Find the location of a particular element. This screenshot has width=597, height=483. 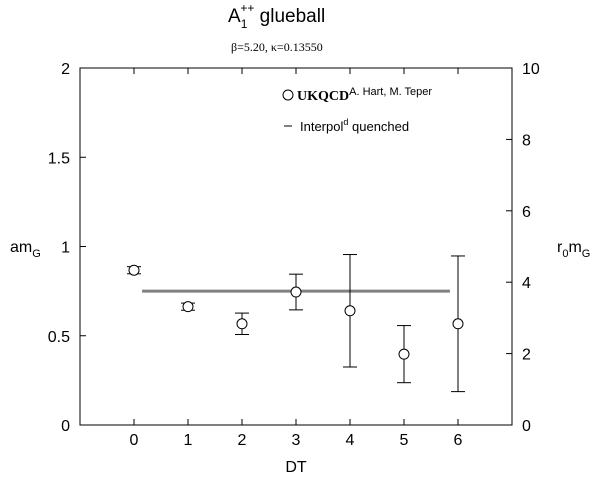

chart-title: A1++ glueball is located at coordinates (276, 16).